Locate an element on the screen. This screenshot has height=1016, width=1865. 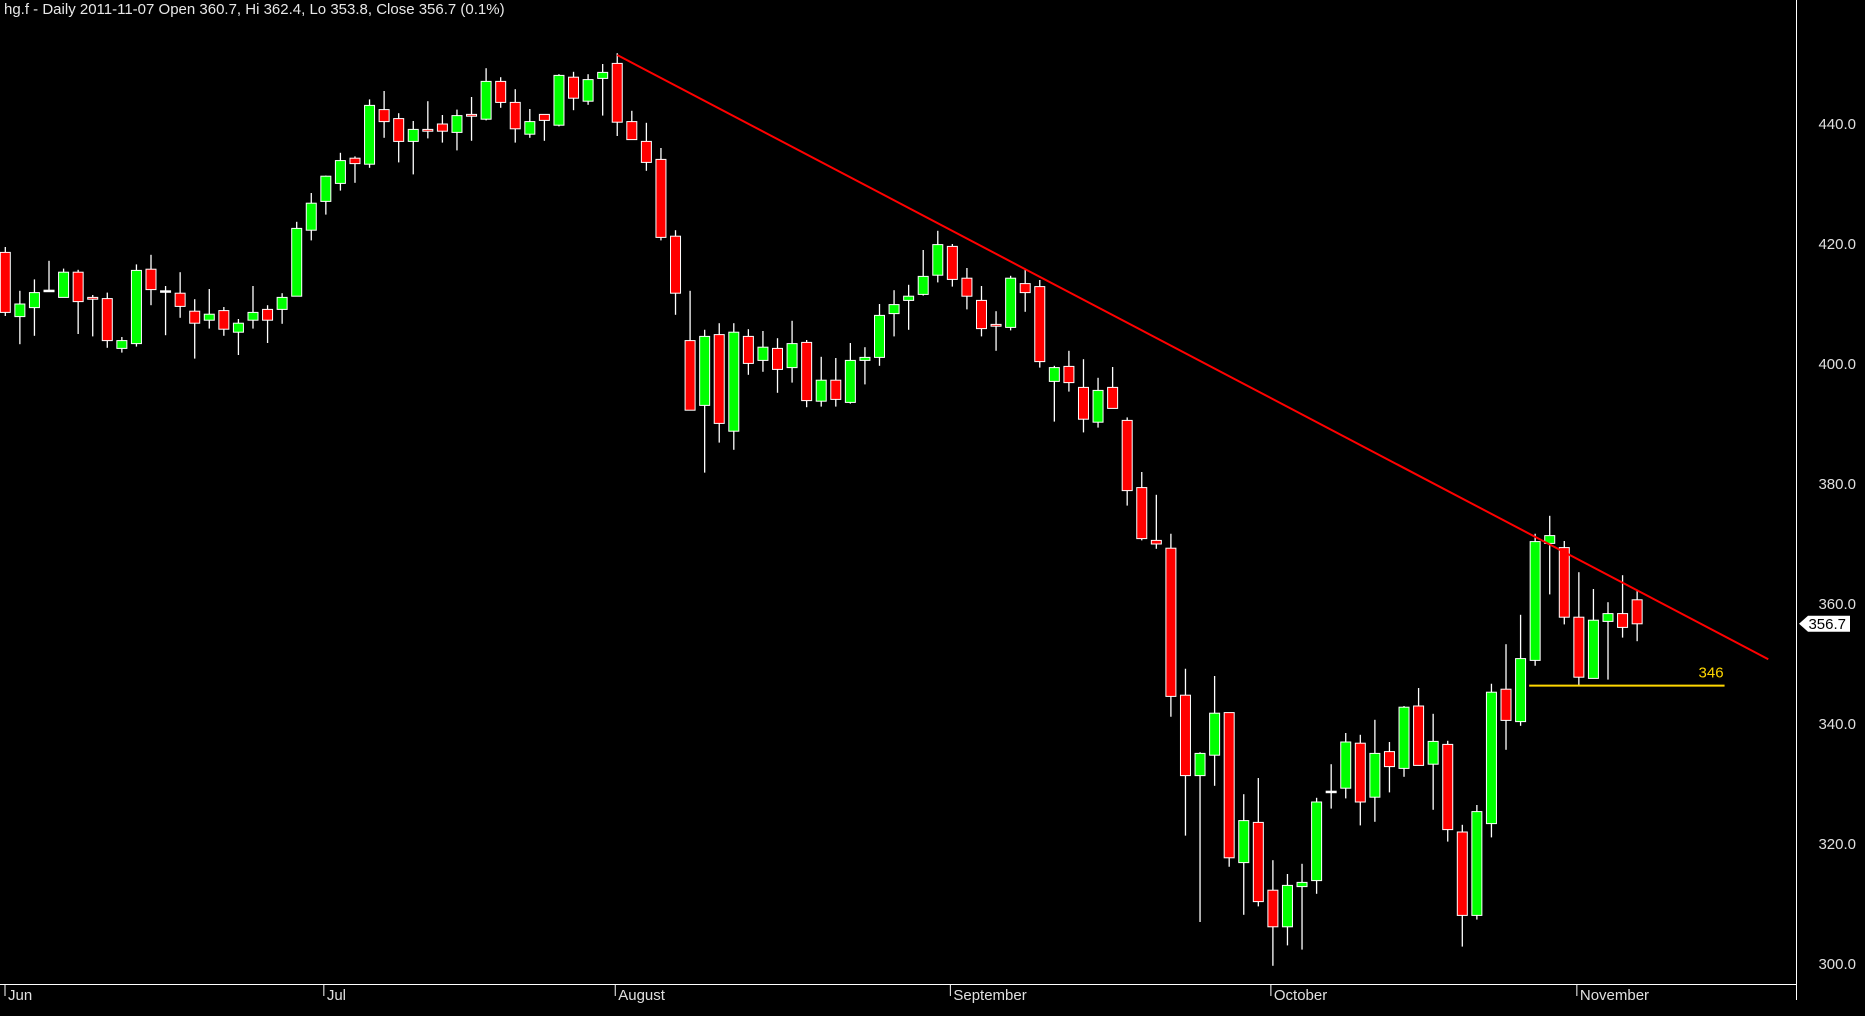
price-tick-label: 300.0 is located at coordinates (1837, 964).